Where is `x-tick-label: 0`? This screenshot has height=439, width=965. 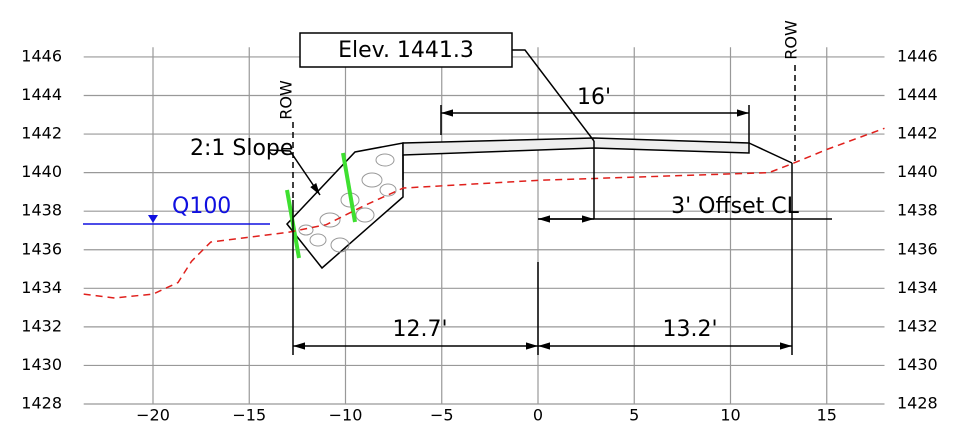
x-tick-label: 0 is located at coordinates (538, 415).